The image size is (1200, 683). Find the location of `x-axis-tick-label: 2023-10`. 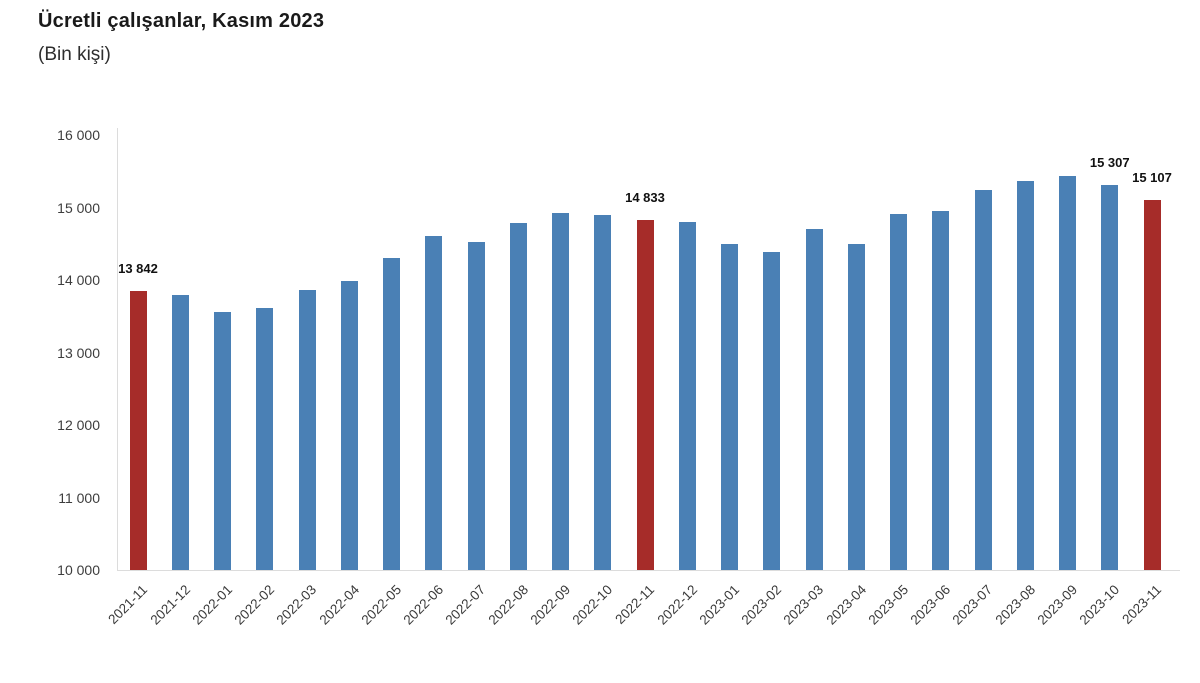

x-axis-tick-label: 2023-10 is located at coordinates (1099, 605).